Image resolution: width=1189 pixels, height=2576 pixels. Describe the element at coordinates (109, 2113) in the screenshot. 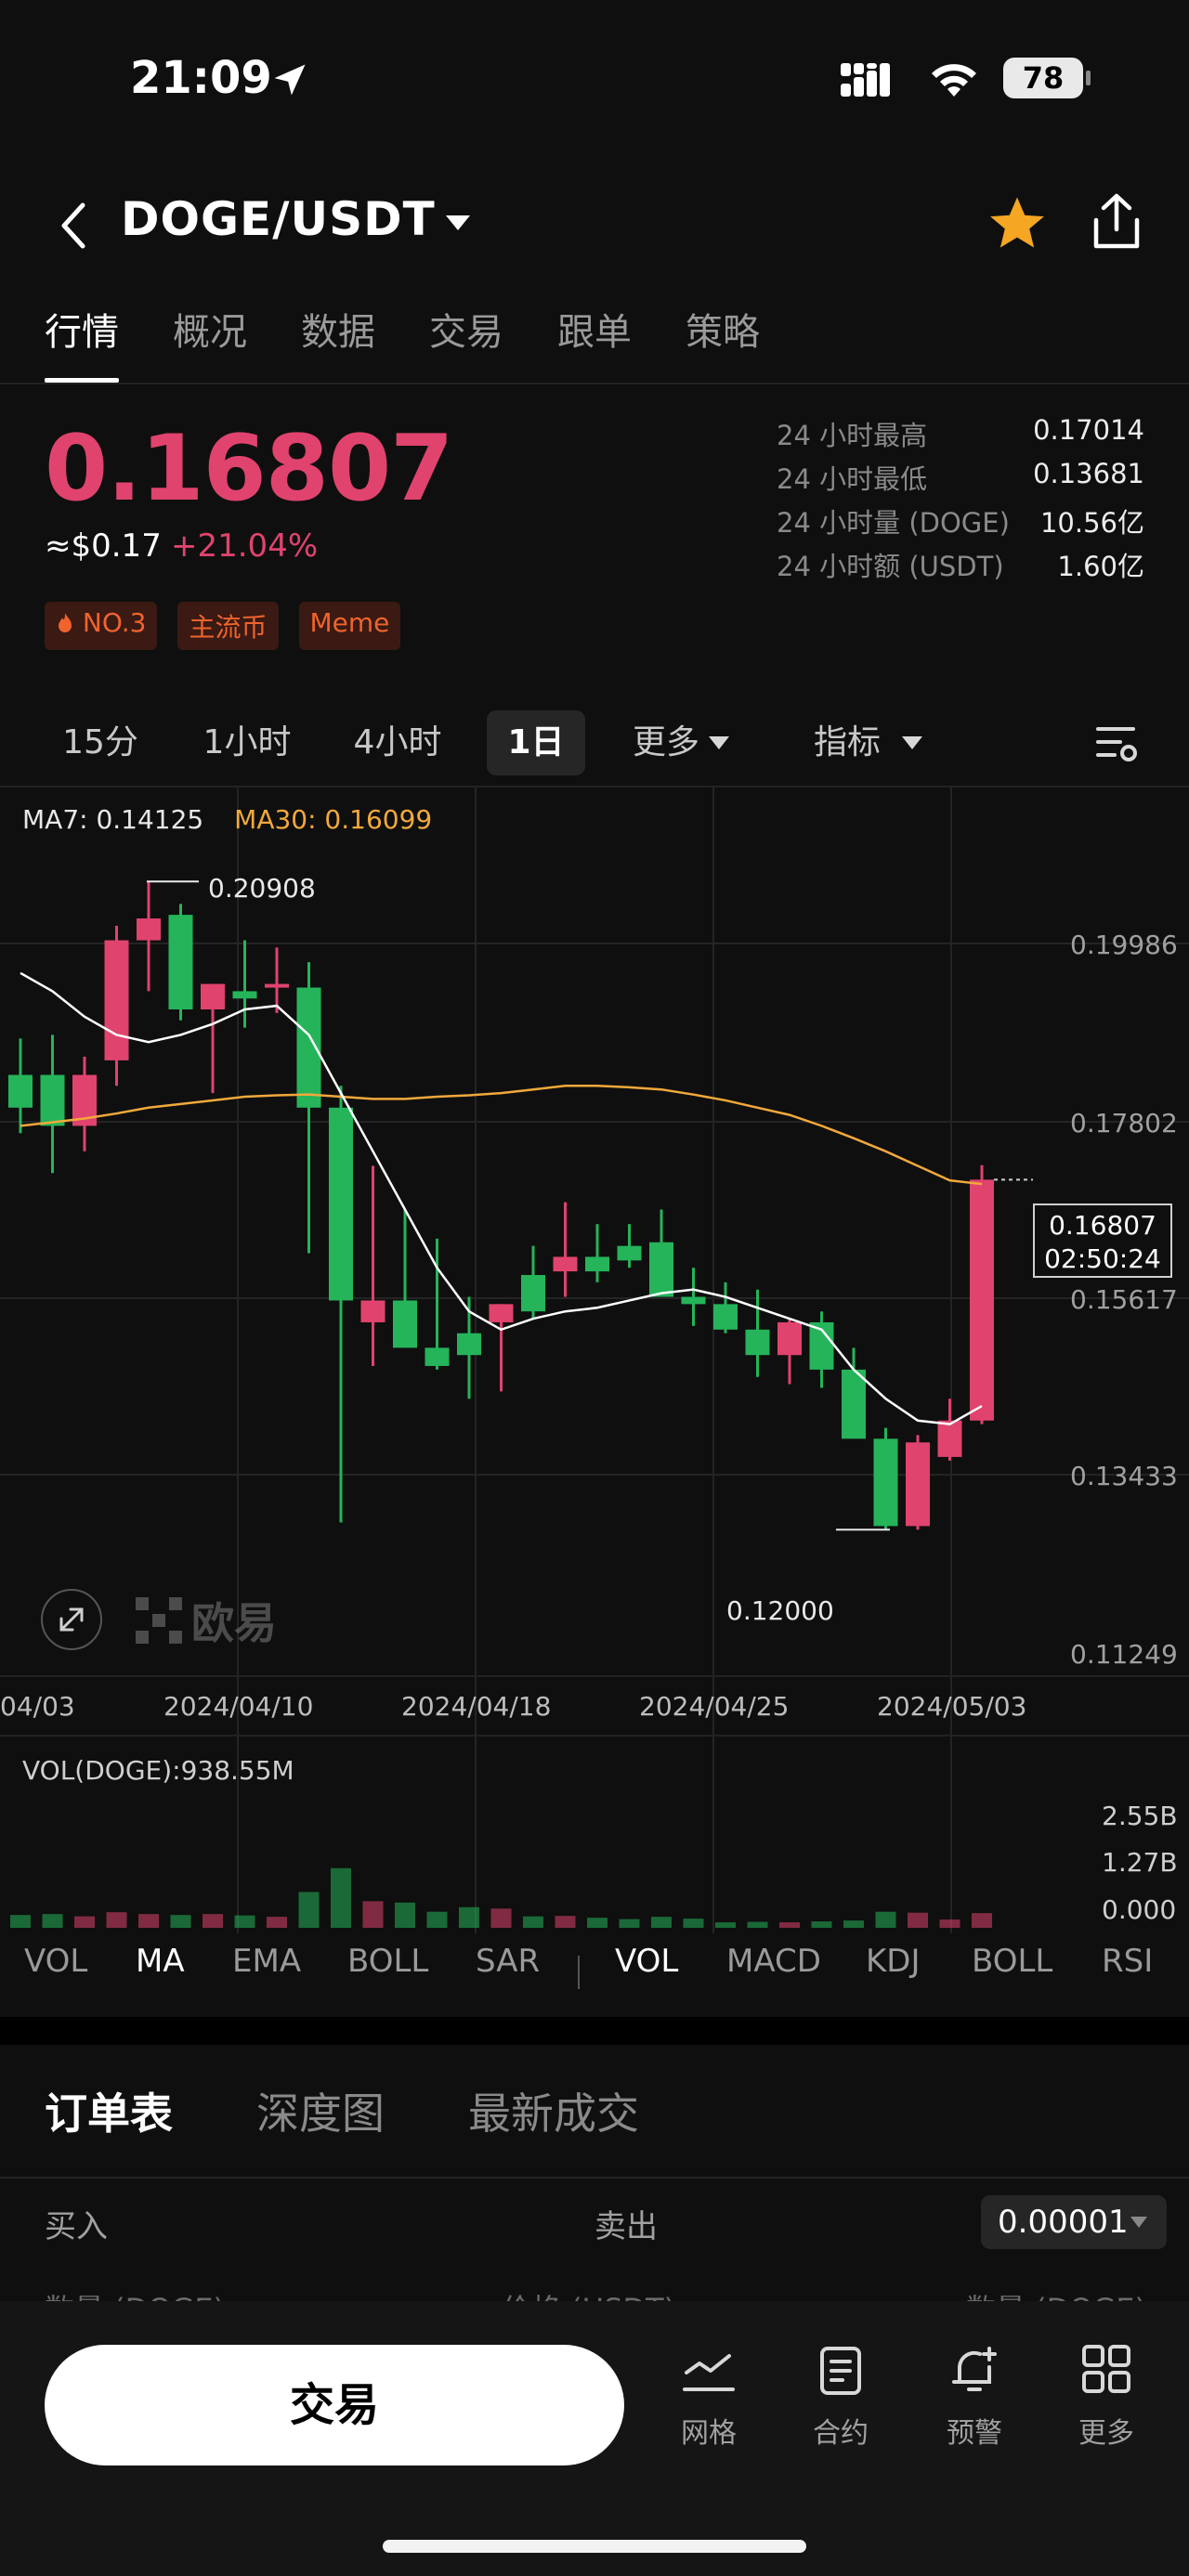

I see `tab-order-book: 订单表` at that location.